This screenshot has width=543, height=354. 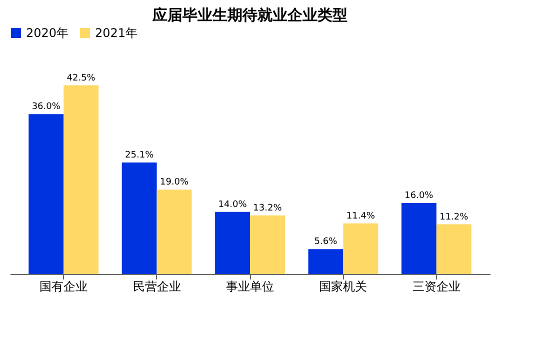 I want to click on data-label: 25.1%, so click(x=139, y=155).